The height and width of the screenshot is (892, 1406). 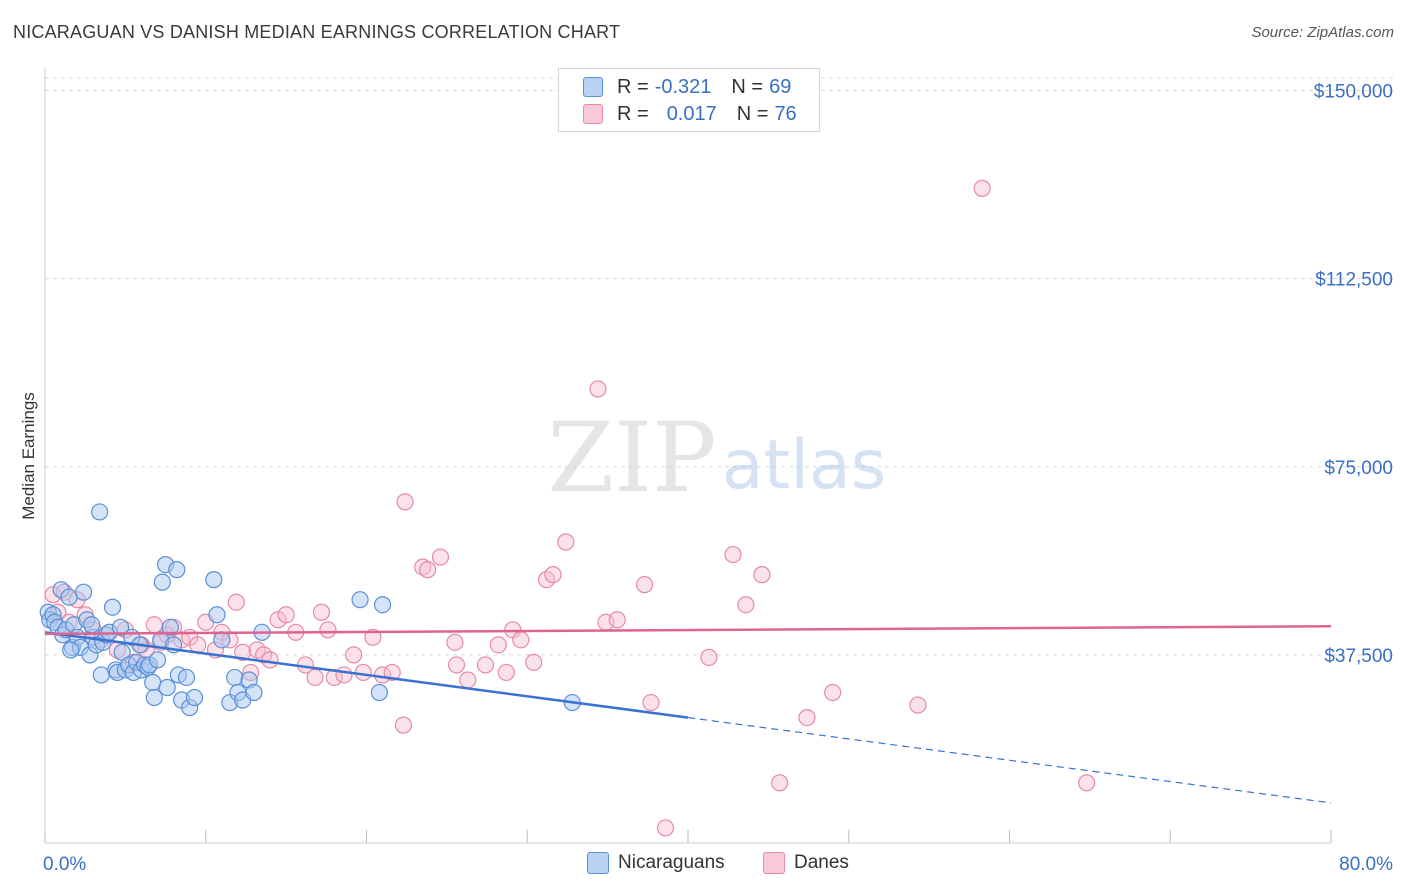 I want to click on y-tick-label: $112,500, so click(x=1354, y=280).